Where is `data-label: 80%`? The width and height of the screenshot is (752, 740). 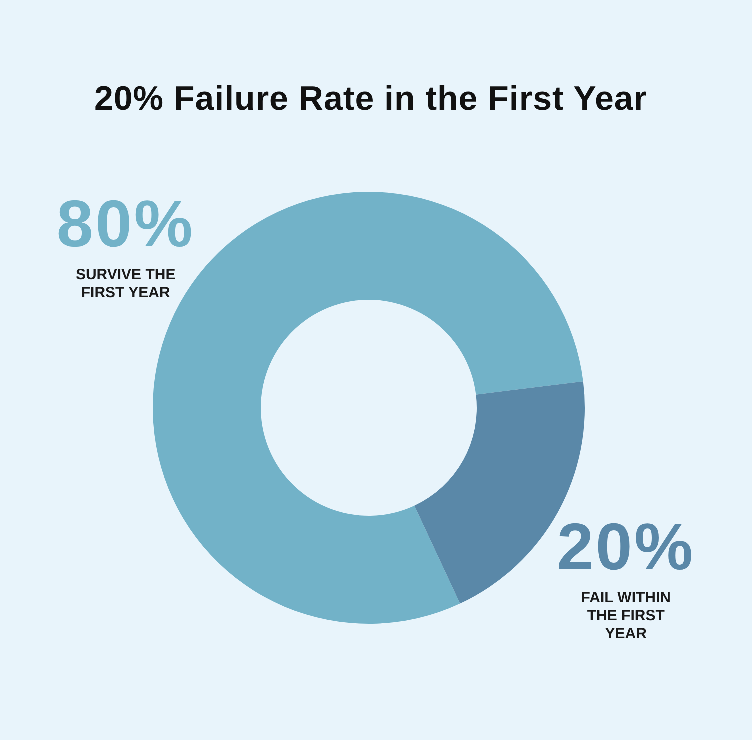
data-label: 80% is located at coordinates (125, 223).